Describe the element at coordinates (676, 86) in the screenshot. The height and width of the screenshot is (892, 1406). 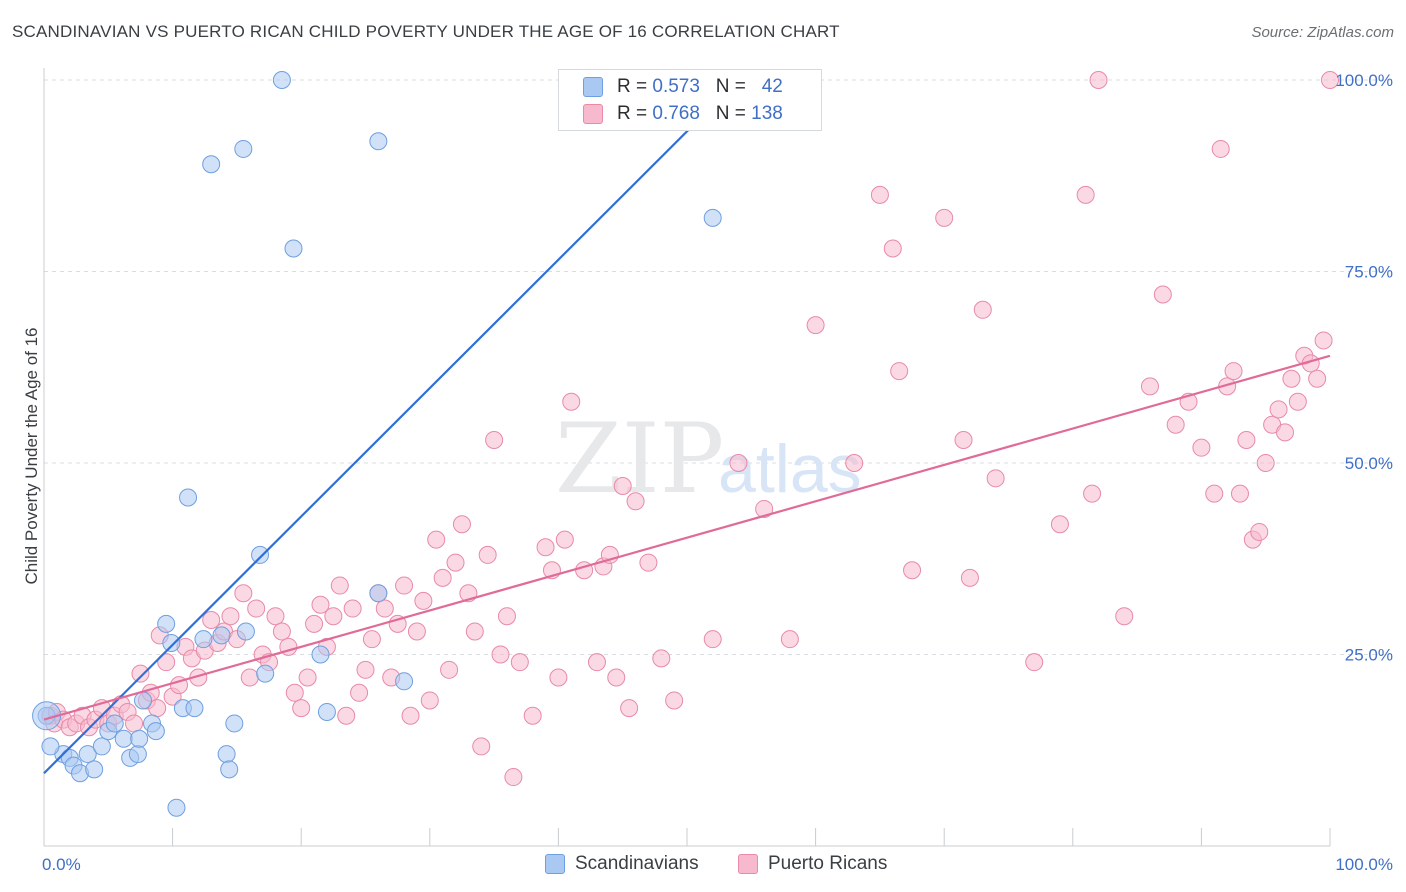
I see `r-value: 0.573` at that location.